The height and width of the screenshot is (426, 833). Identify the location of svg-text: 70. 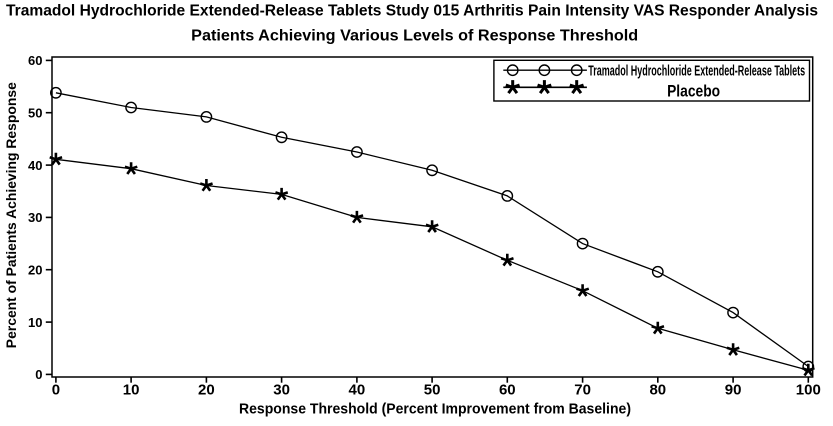
(582, 390).